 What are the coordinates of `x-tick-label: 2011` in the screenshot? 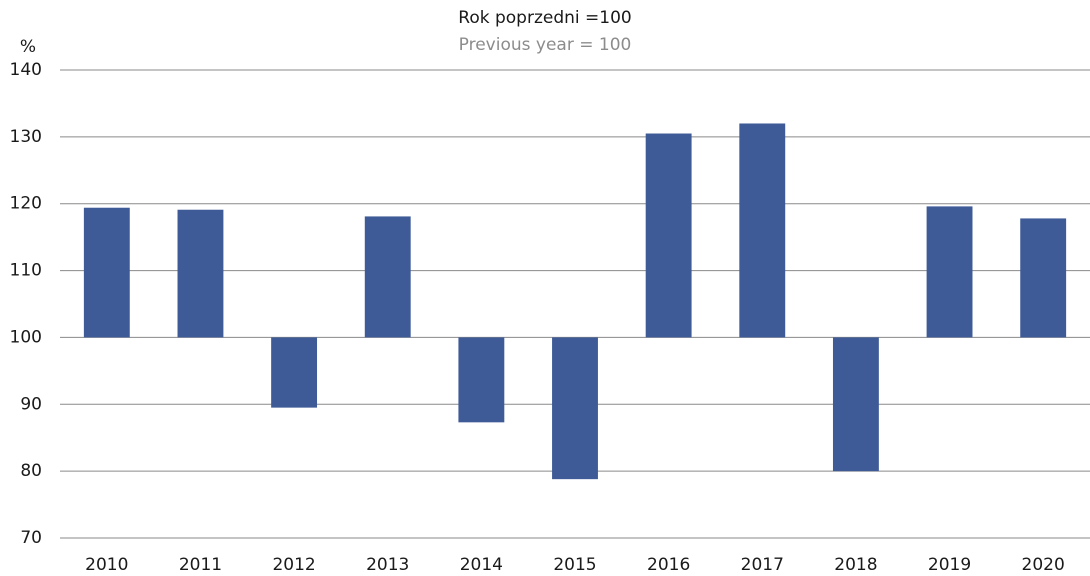 It's located at (200, 565).